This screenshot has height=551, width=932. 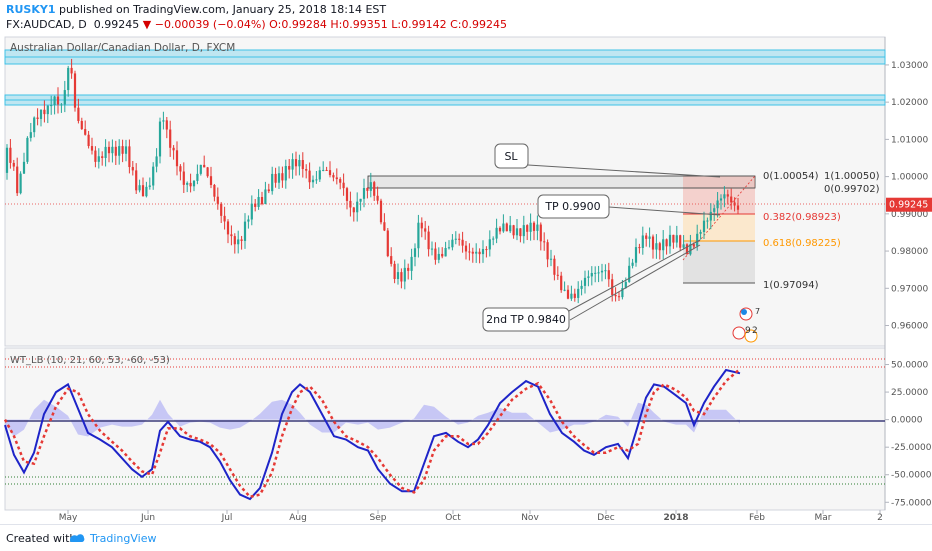 I want to click on time-axis: May Jun Jul Aug Sep Oct Nov Dec 2018 Feb Mar 2, so click(x=471, y=516).